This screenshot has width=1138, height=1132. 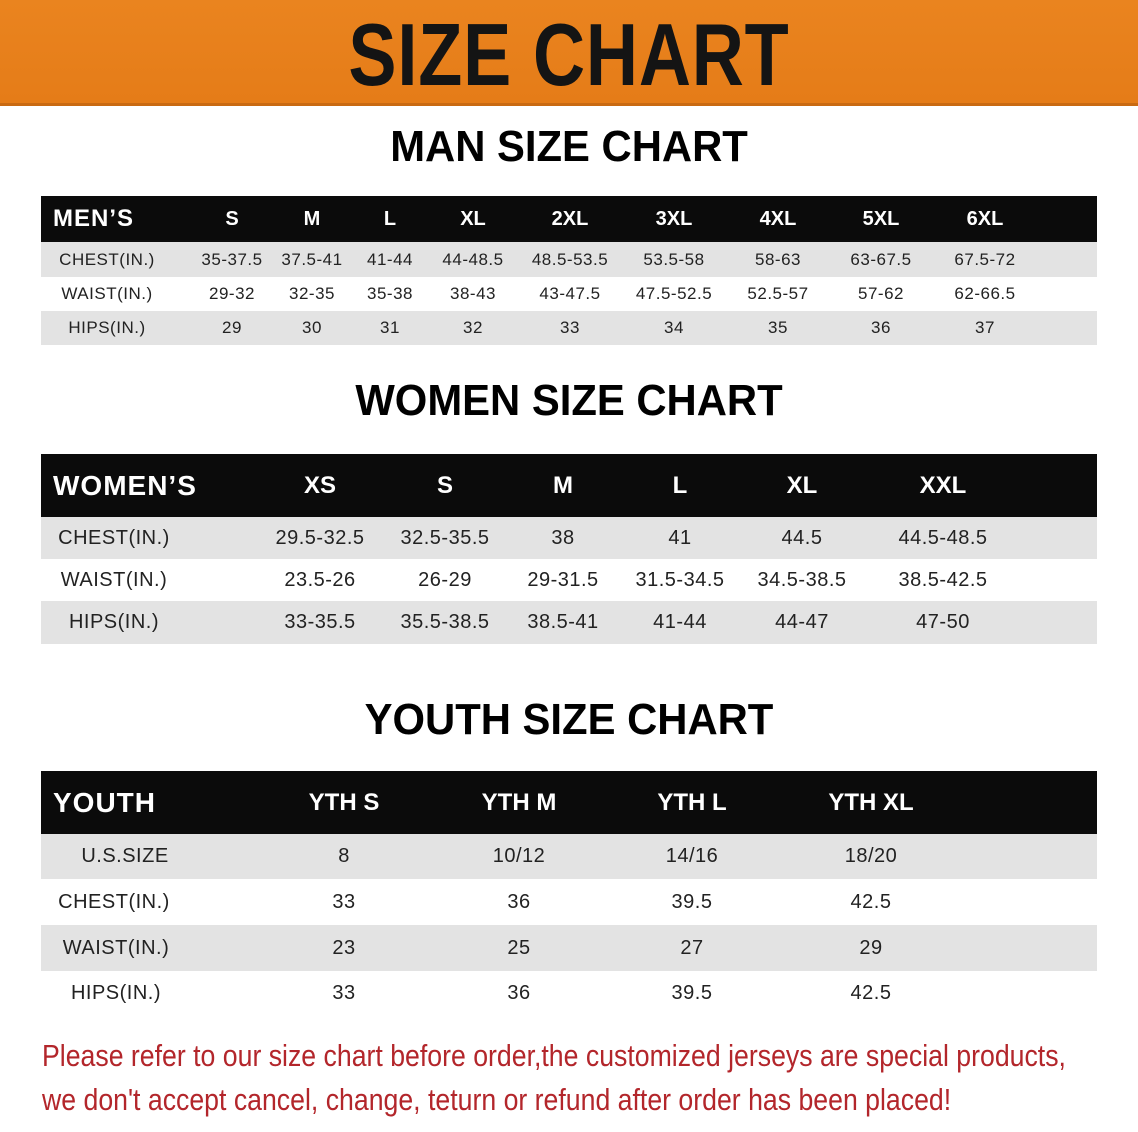 What do you see at coordinates (569, 993) in the screenshot?
I see `table-row: HIPS(IN.) 33 36 39.5 42.5` at bounding box center [569, 993].